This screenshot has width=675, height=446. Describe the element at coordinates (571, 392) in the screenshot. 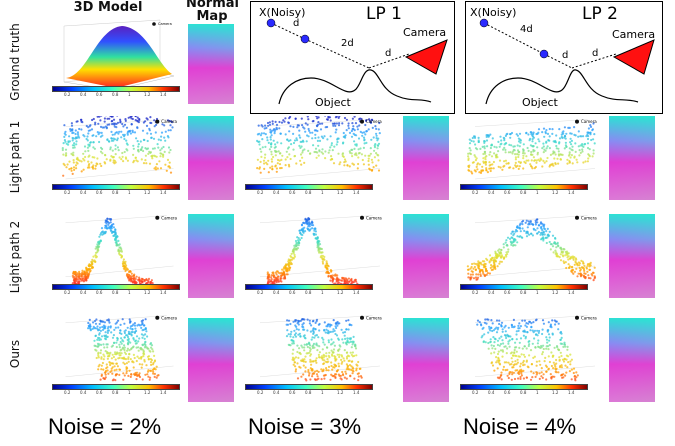

I see `colorbar-tick-label: 1.4` at that location.